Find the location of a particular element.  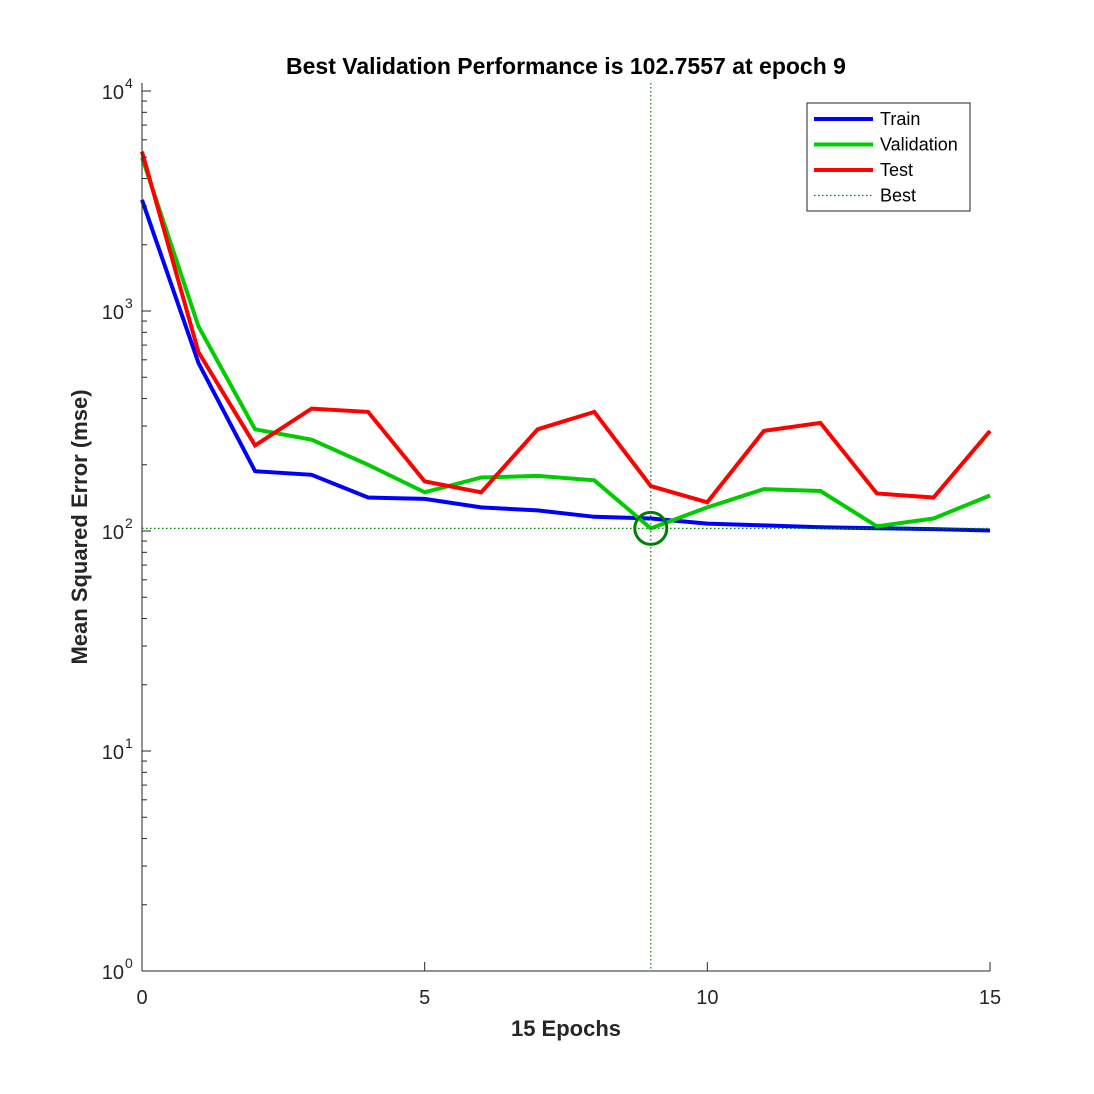

y-tick-exponent: 2 is located at coordinates (129, 523).